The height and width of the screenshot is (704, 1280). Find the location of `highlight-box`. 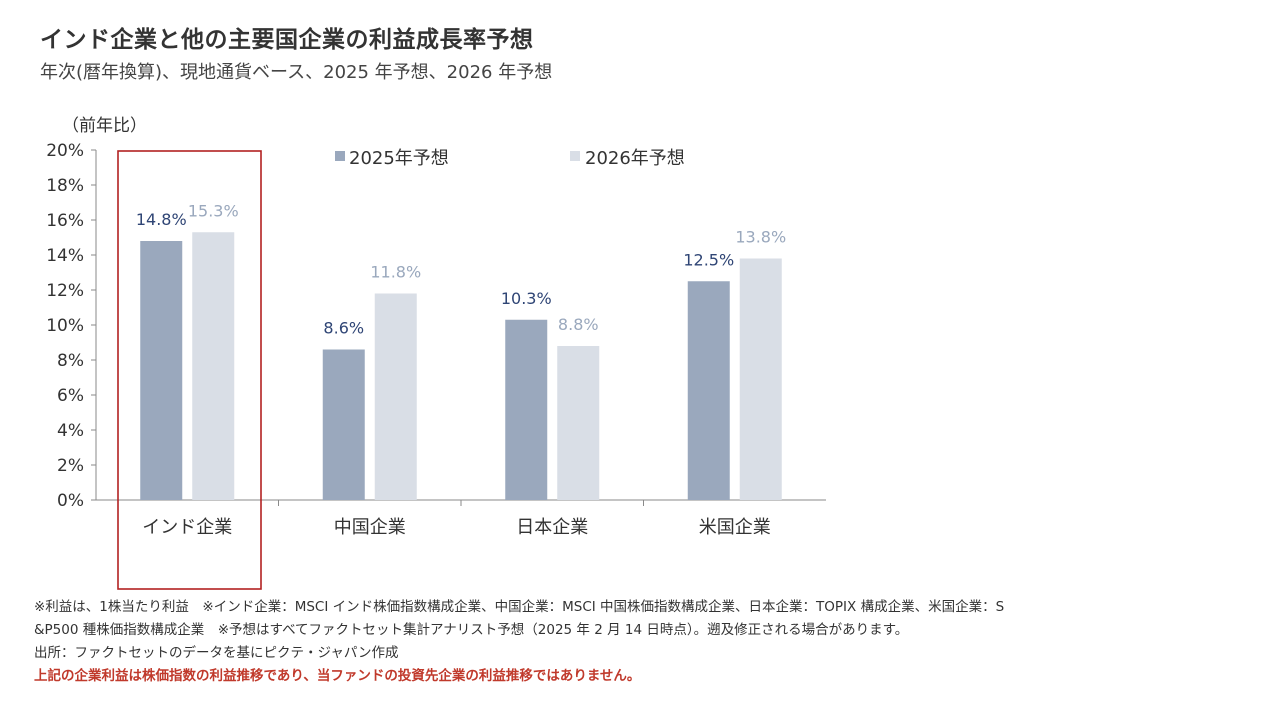

highlight-box is located at coordinates (189, 370).